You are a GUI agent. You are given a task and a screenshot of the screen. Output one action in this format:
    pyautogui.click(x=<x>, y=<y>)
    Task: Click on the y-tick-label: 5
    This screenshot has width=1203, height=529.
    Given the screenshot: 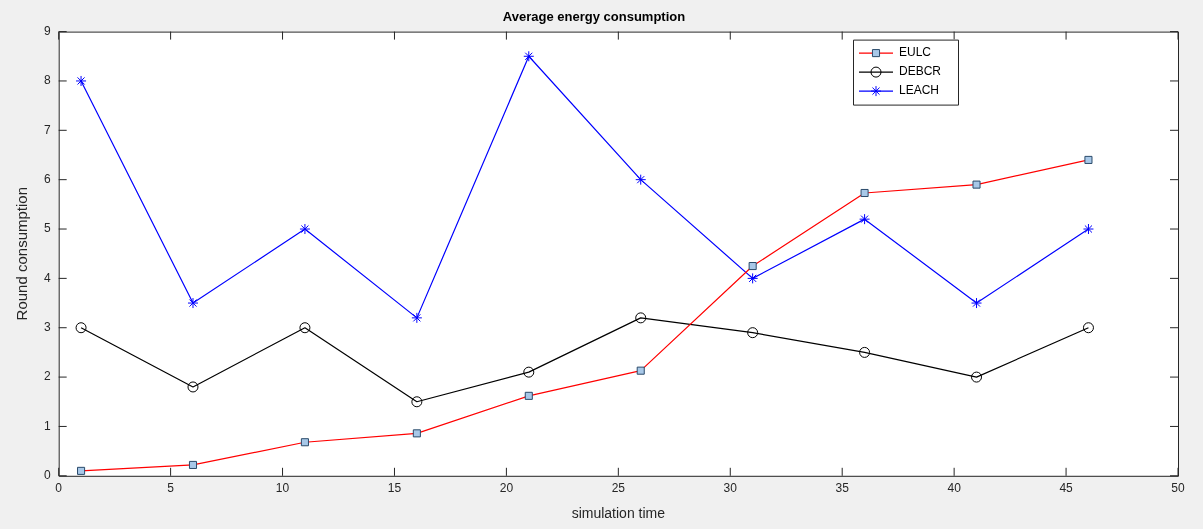 What is the action you would take?
    pyautogui.click(x=47, y=228)
    